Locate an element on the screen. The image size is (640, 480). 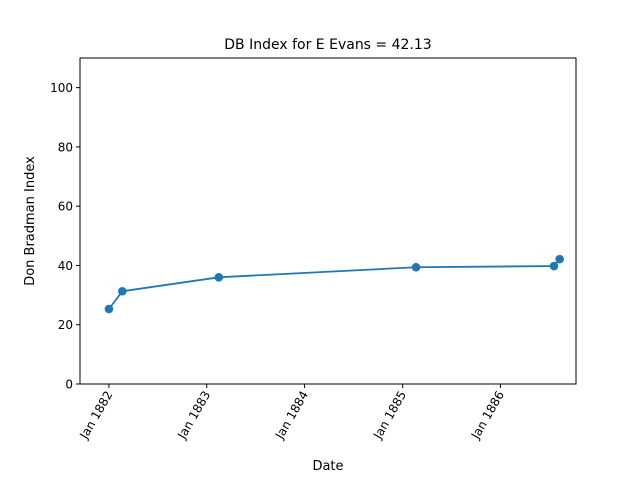
y-tick-label: 20 is located at coordinates (65, 325).